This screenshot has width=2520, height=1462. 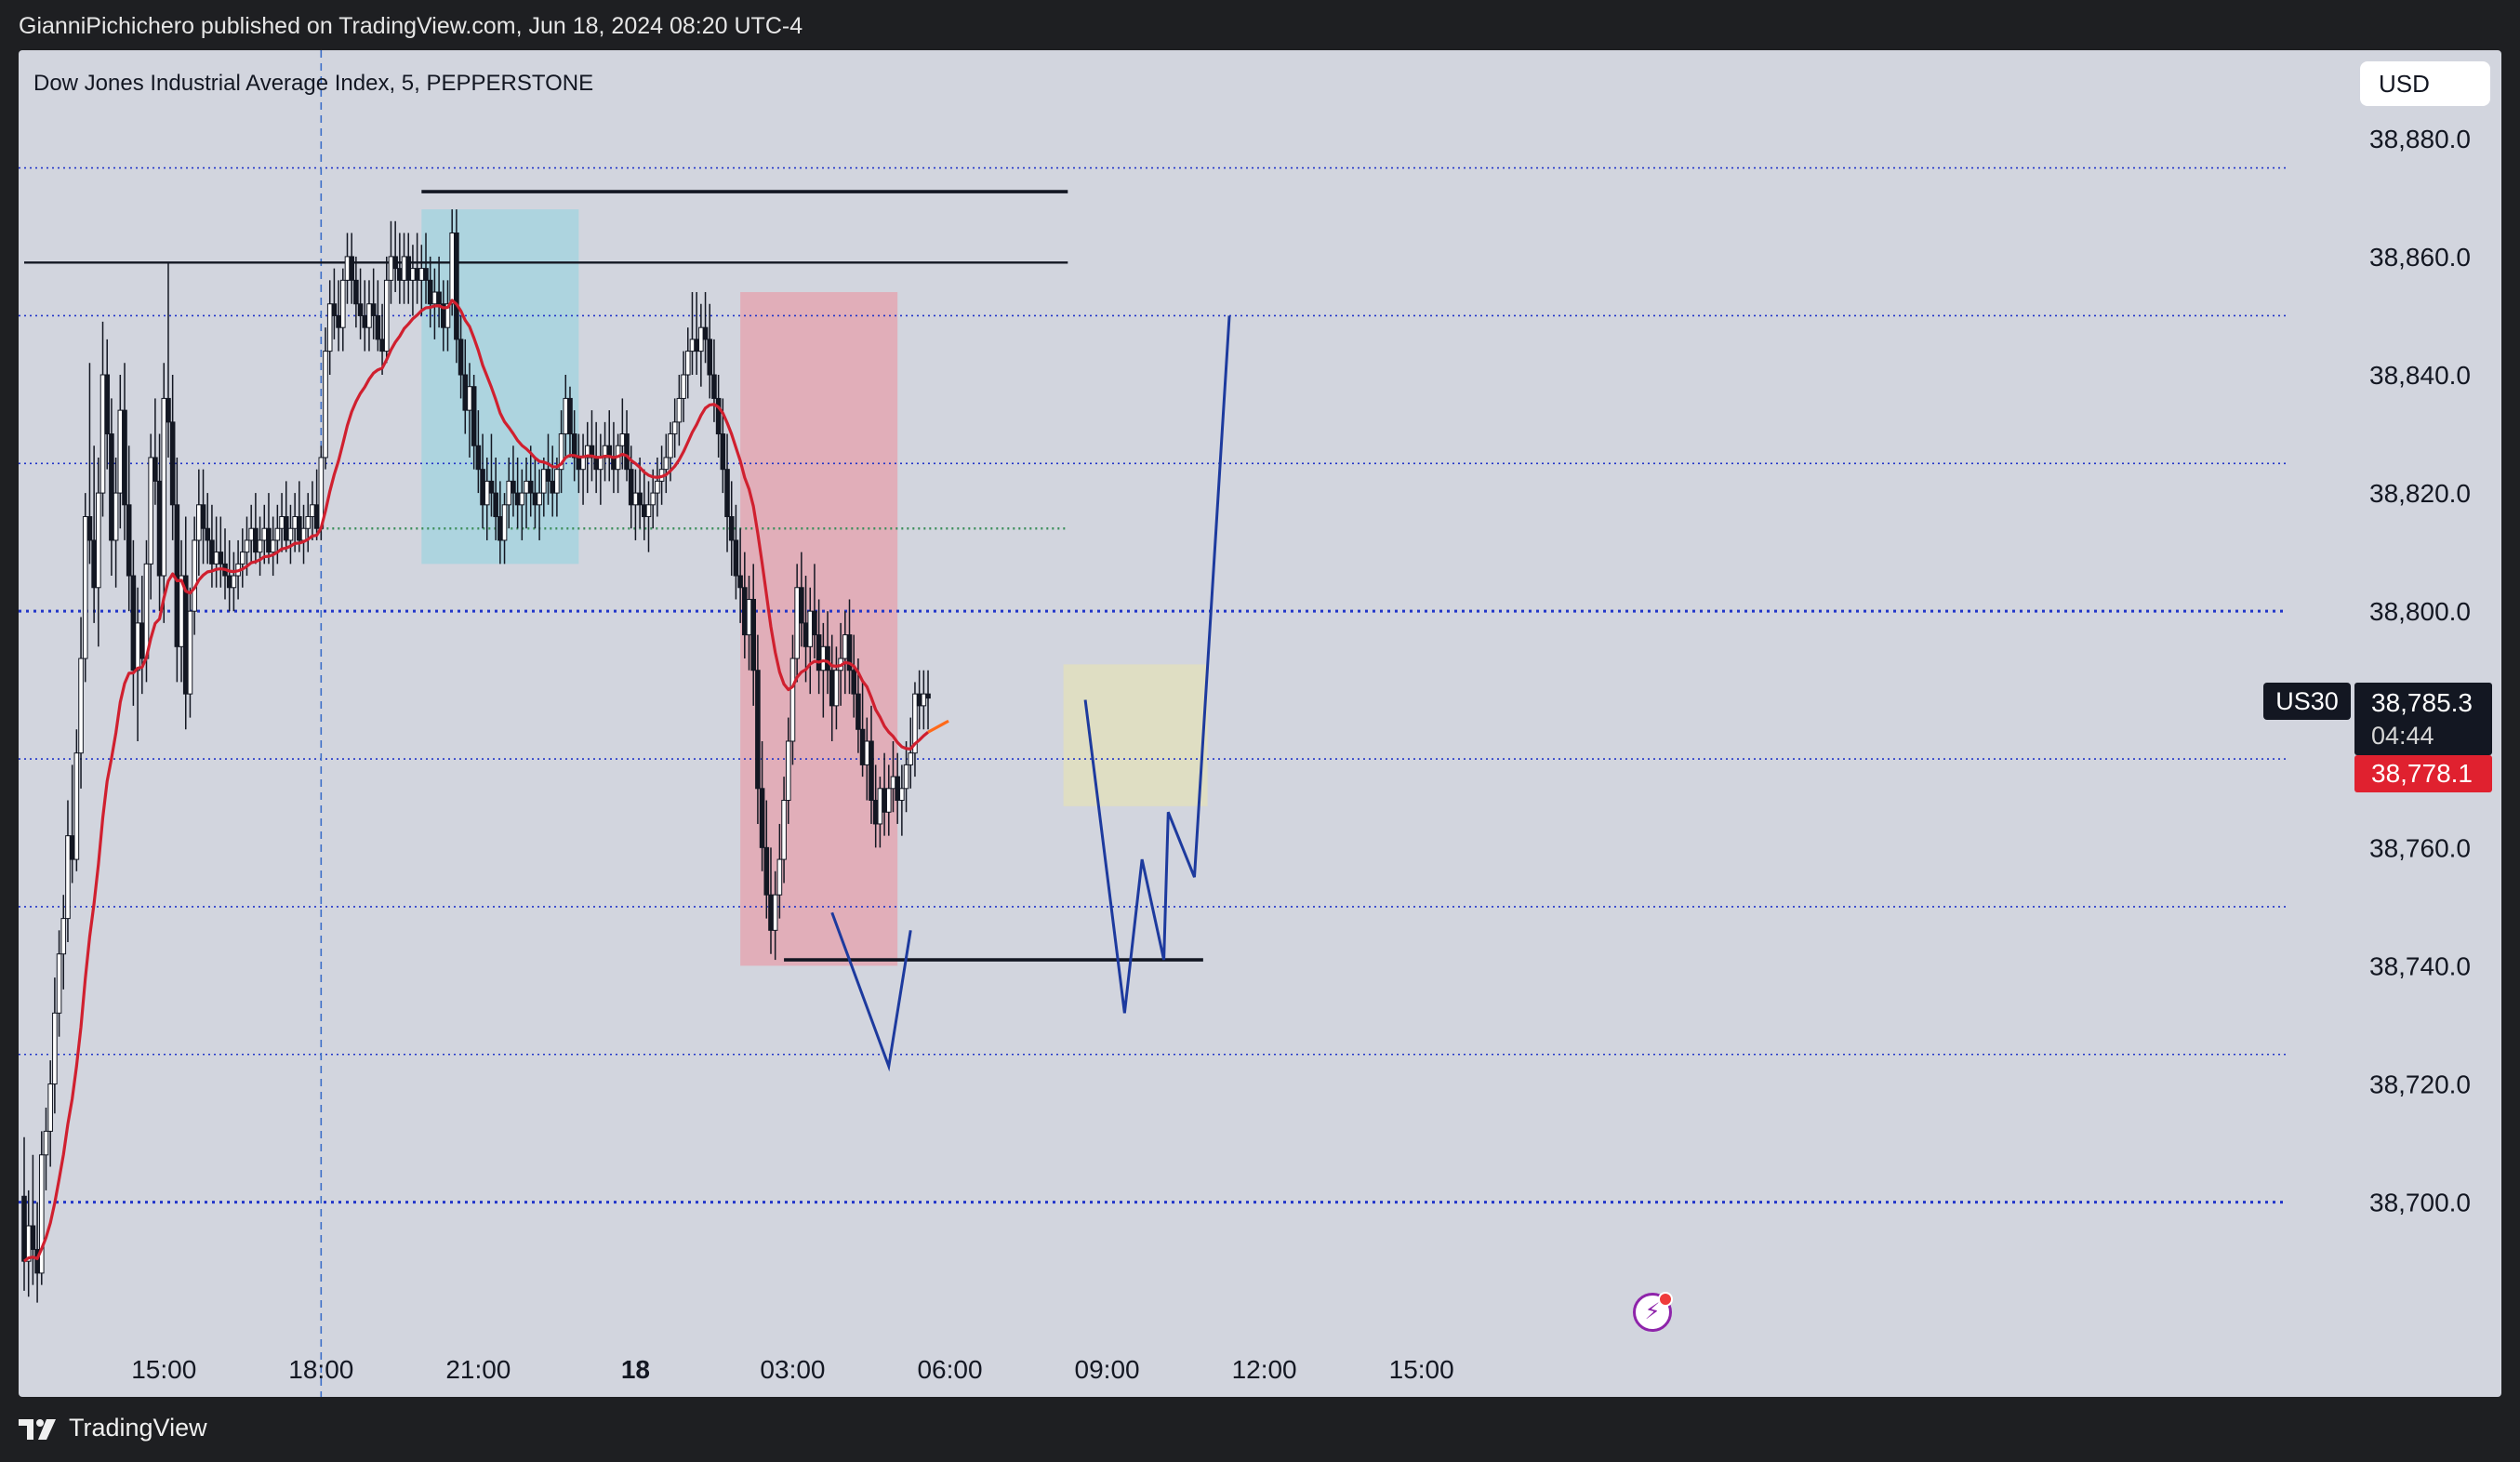 What do you see at coordinates (2423, 774) in the screenshot?
I see `ema-price-tag: 38,778.1` at bounding box center [2423, 774].